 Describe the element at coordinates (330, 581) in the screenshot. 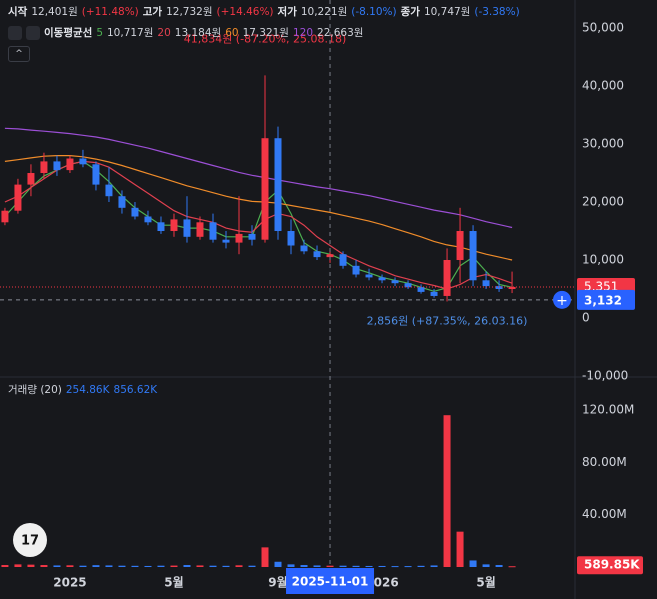

I see `crosshair-badge` at that location.